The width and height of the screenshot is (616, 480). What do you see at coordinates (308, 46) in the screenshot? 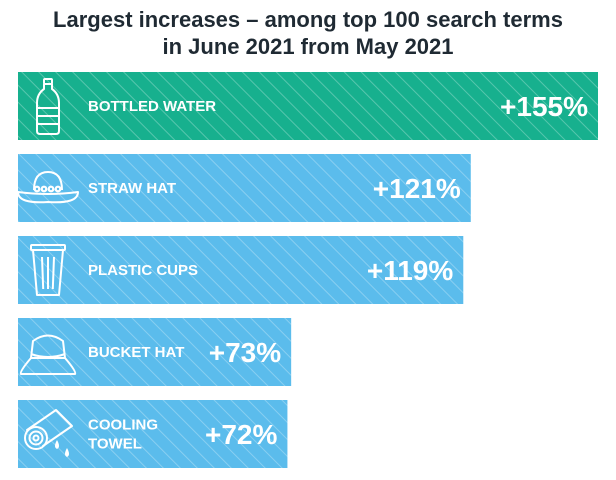
I see `chart-title-line-2: in June 2021 from May 2021` at bounding box center [308, 46].